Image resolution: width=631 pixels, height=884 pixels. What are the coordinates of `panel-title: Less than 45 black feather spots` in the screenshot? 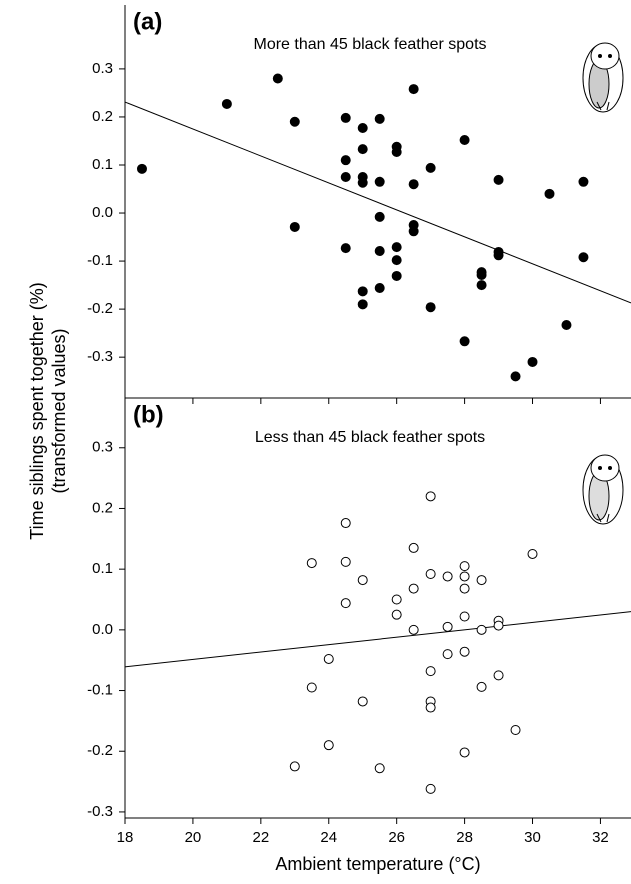 It's located at (370, 437).